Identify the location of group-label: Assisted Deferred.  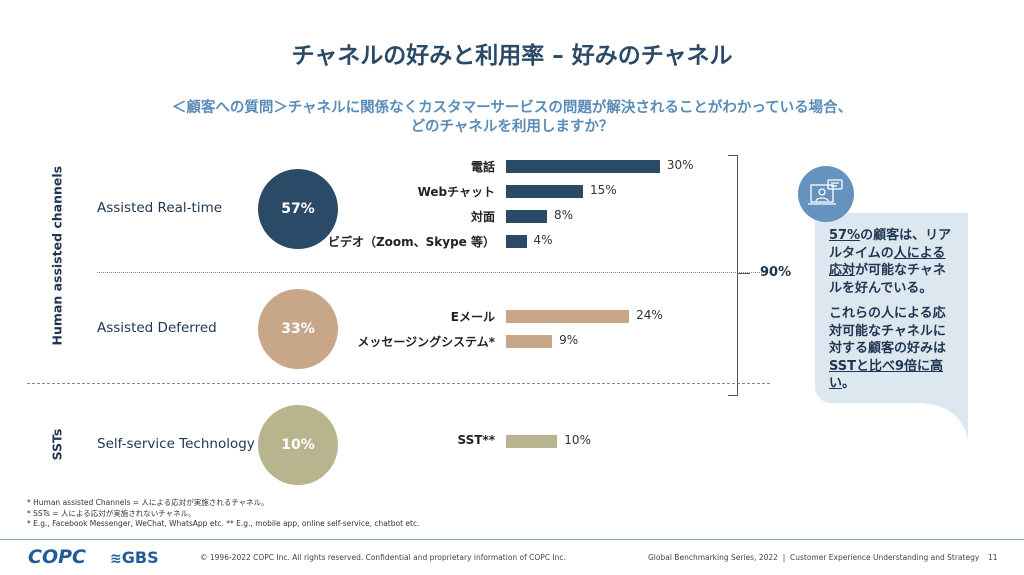
(157, 328).